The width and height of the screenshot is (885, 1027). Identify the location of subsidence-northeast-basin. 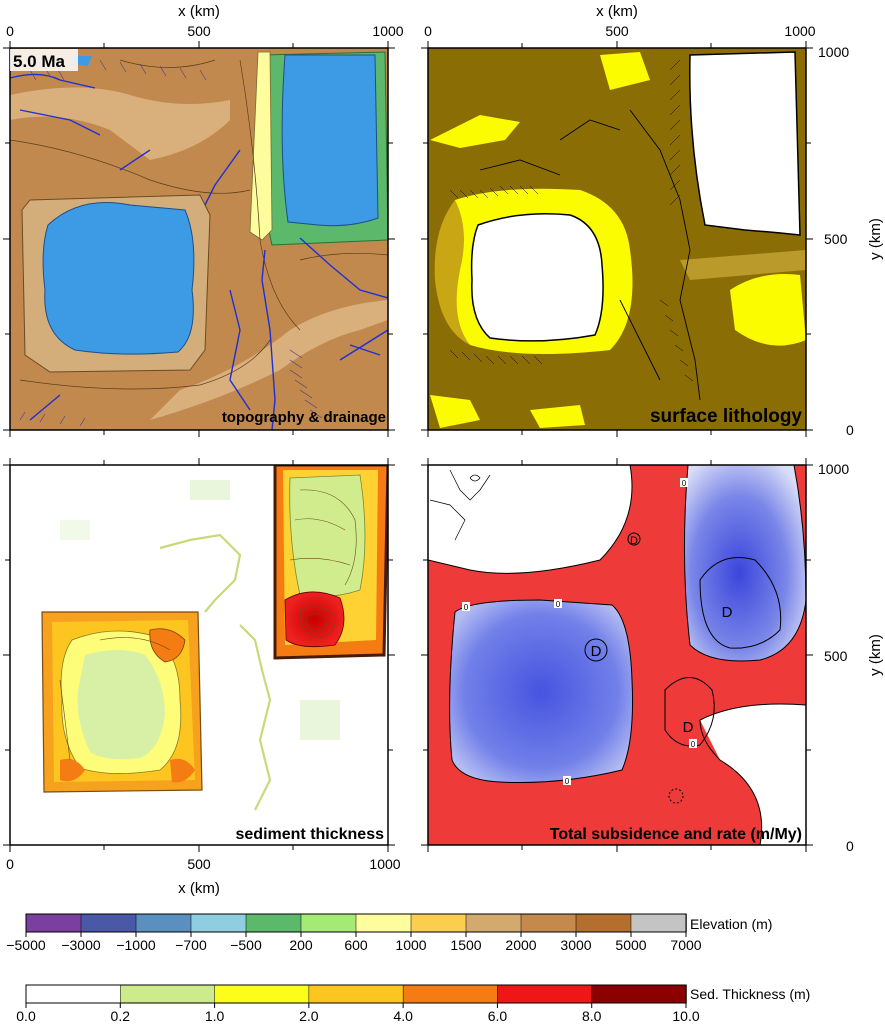
(744, 563).